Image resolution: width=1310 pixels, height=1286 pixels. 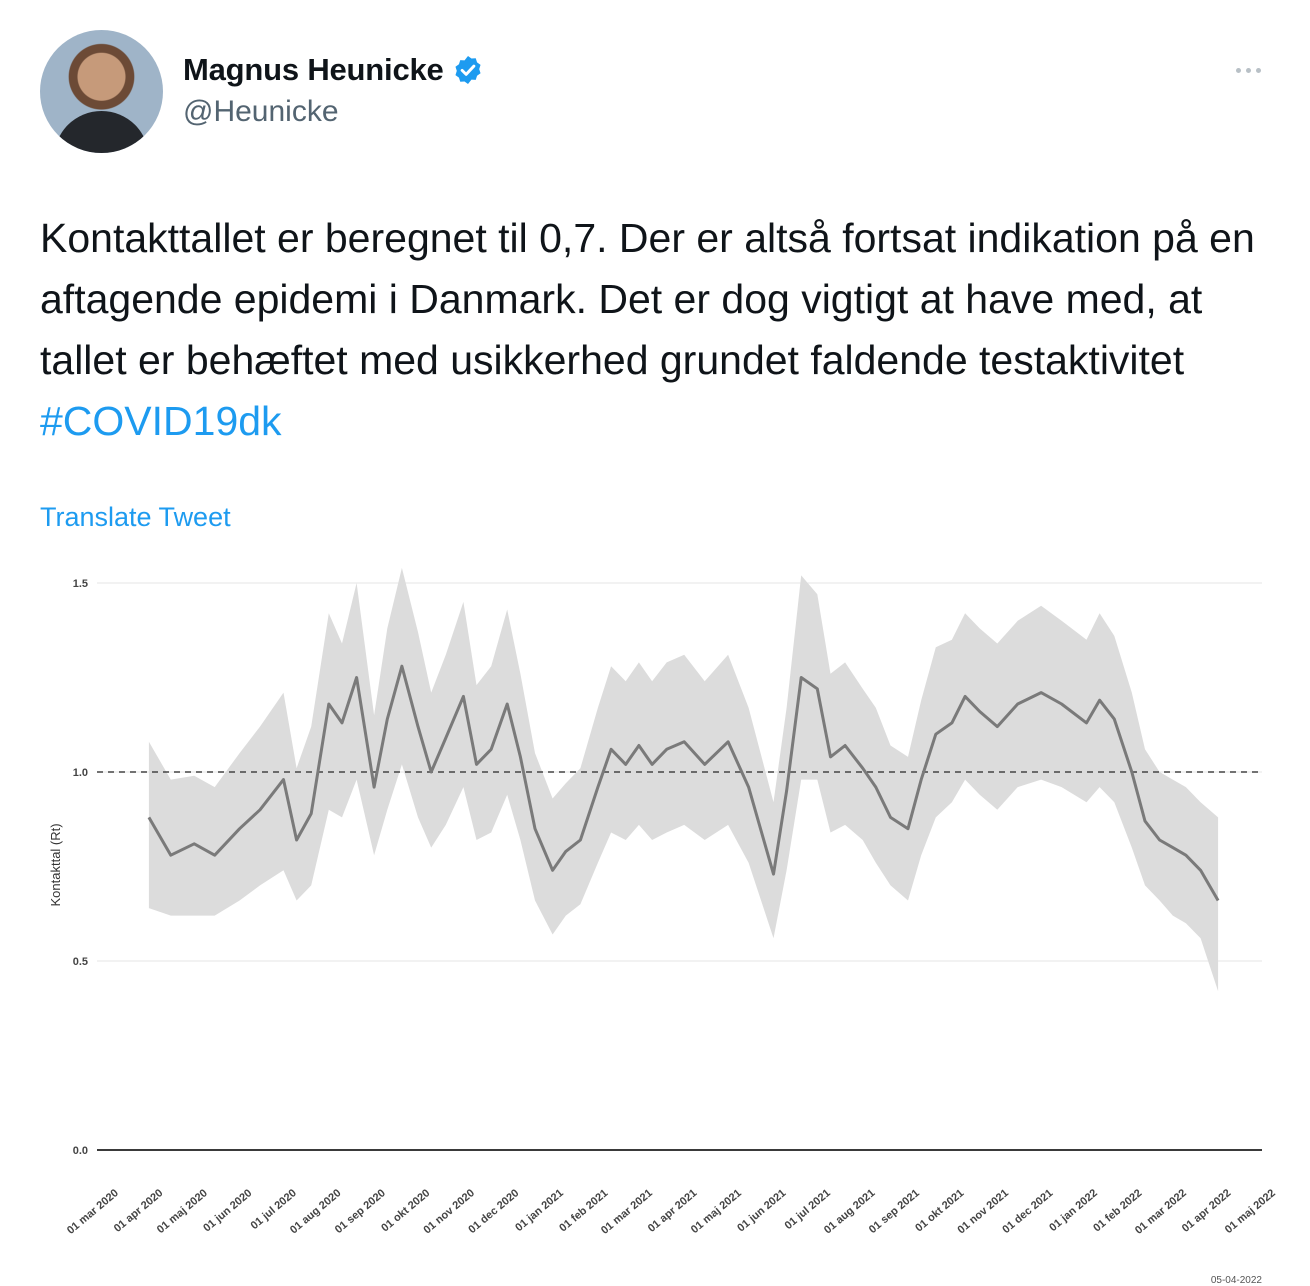 I want to click on y-axis-label: Kontakttal (Rt), so click(x=55, y=864).